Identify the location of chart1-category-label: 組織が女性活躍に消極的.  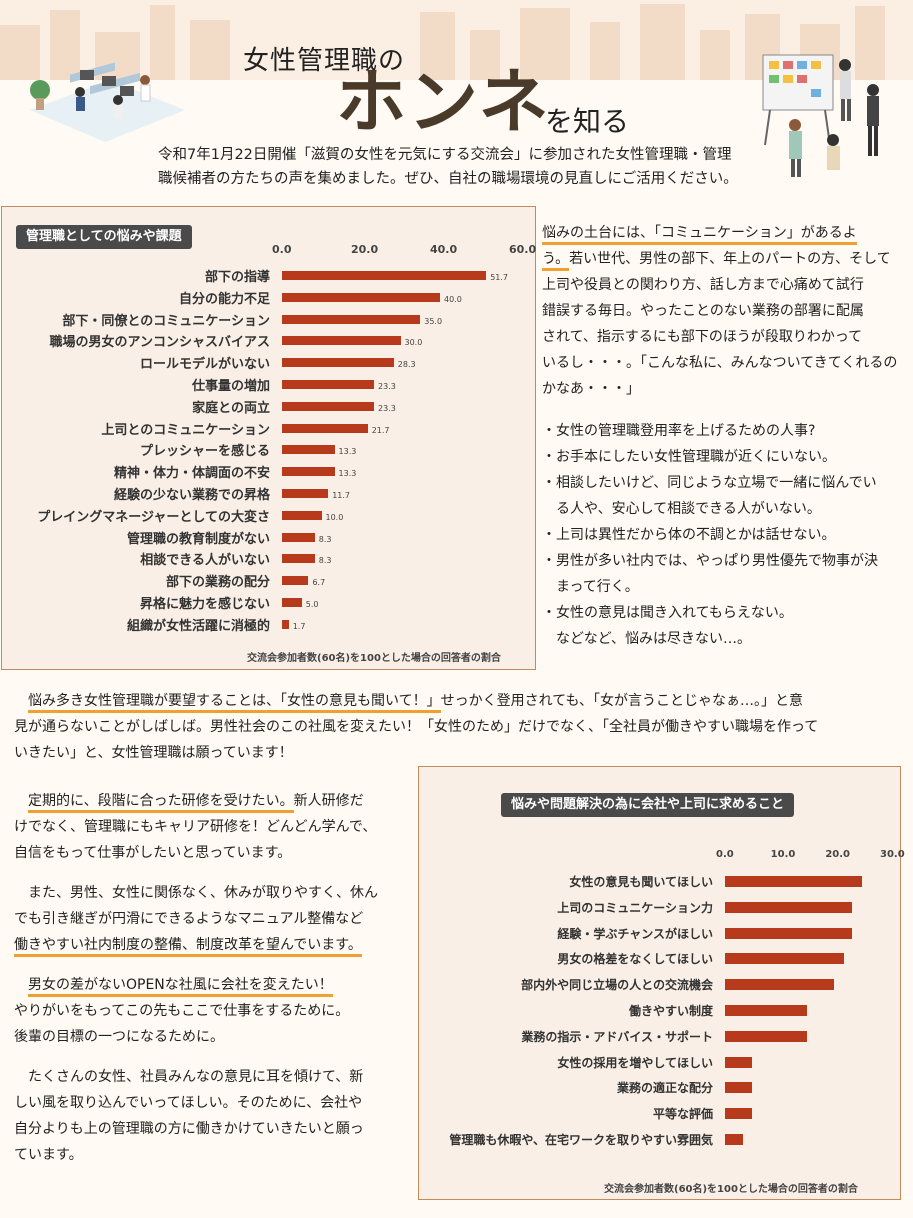
(198, 626).